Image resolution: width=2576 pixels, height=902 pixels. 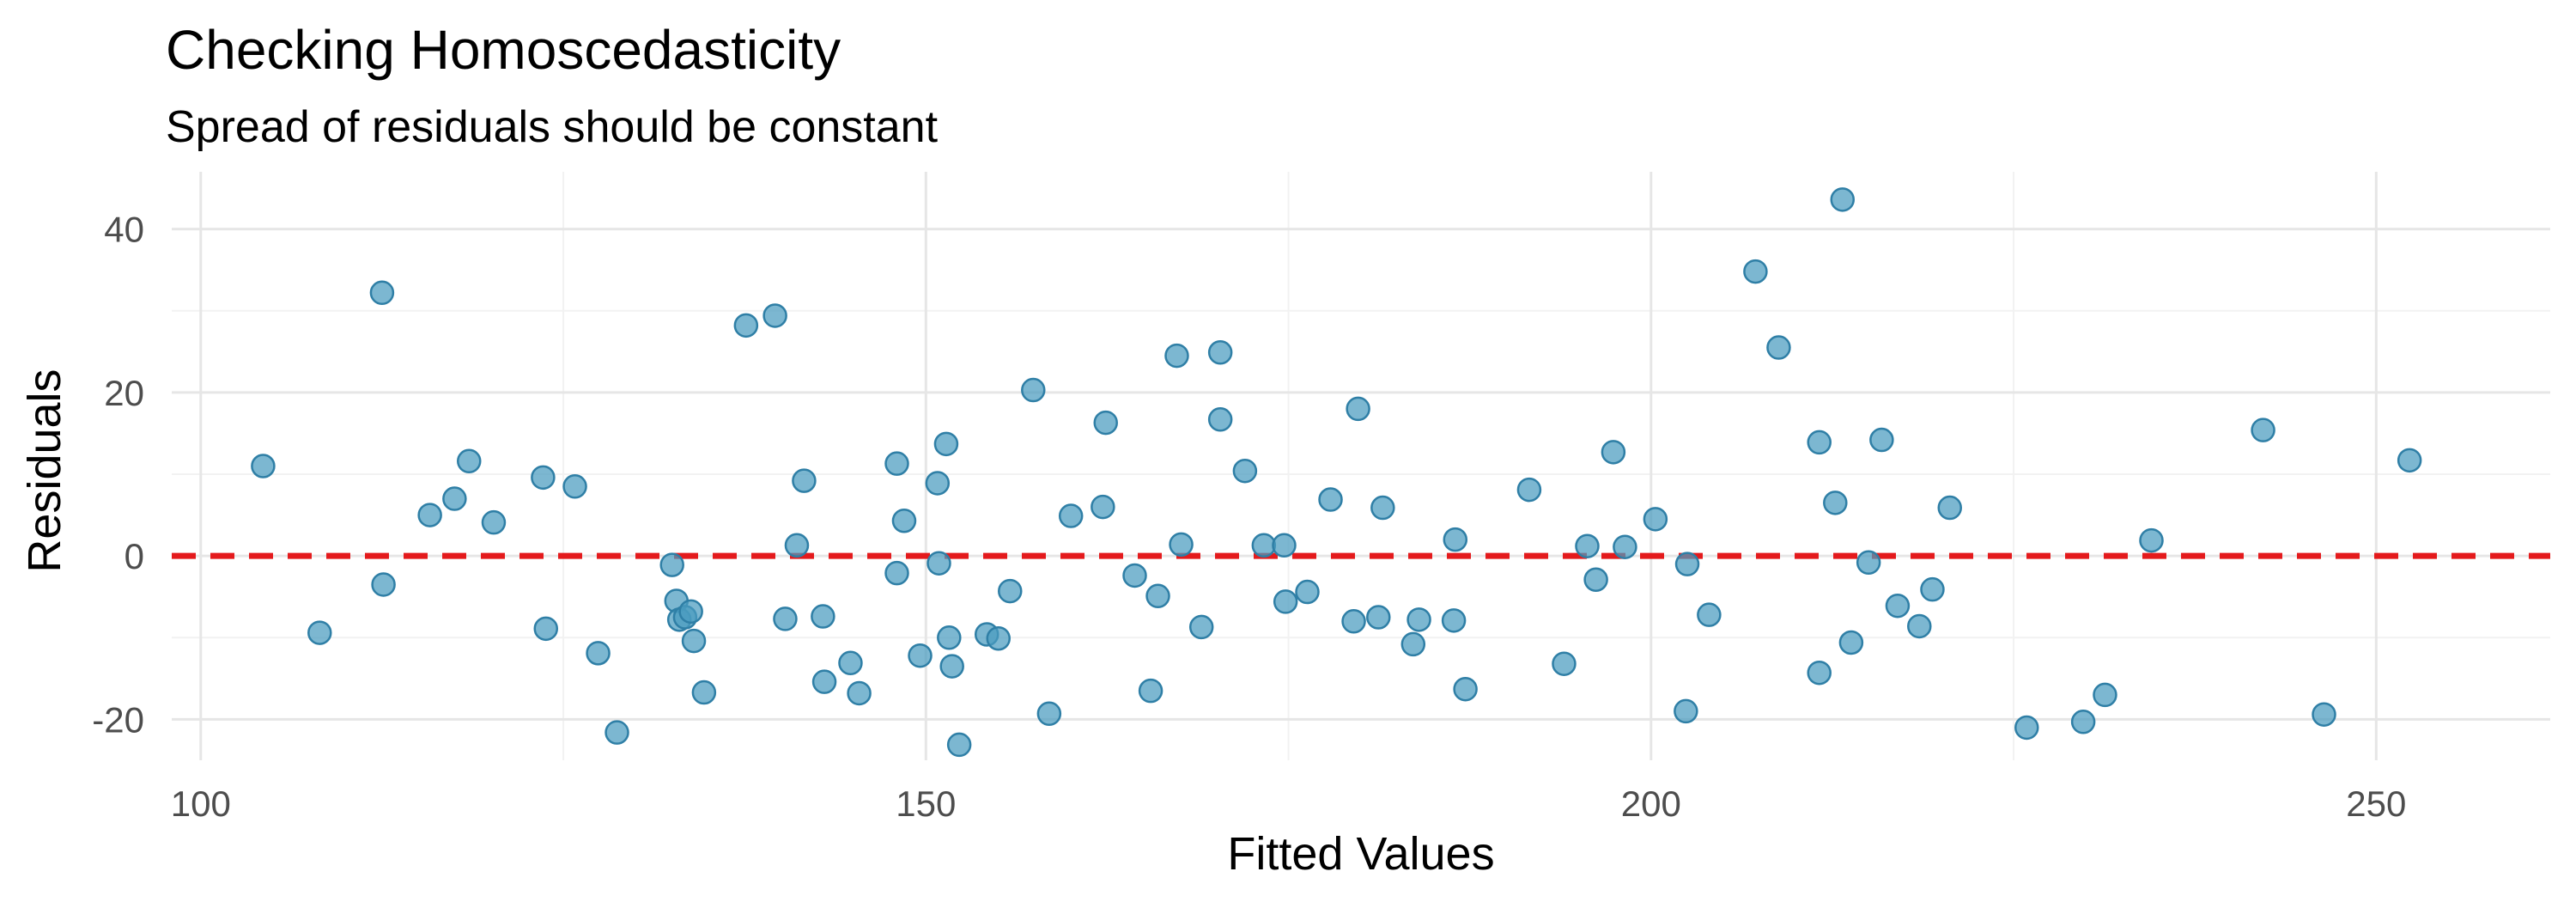 I want to click on x-tick-label: 150, so click(x=926, y=803).